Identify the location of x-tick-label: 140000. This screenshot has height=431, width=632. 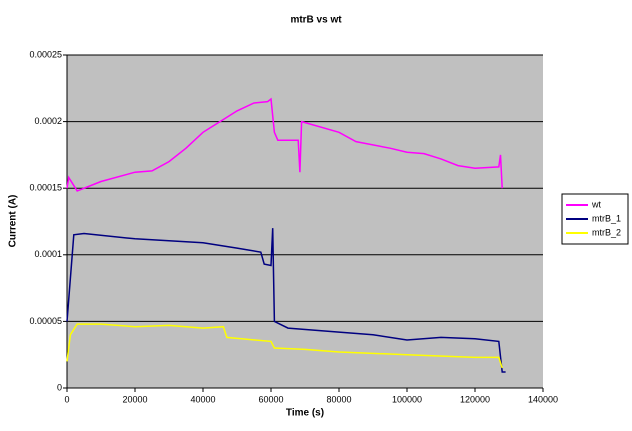
(543, 399).